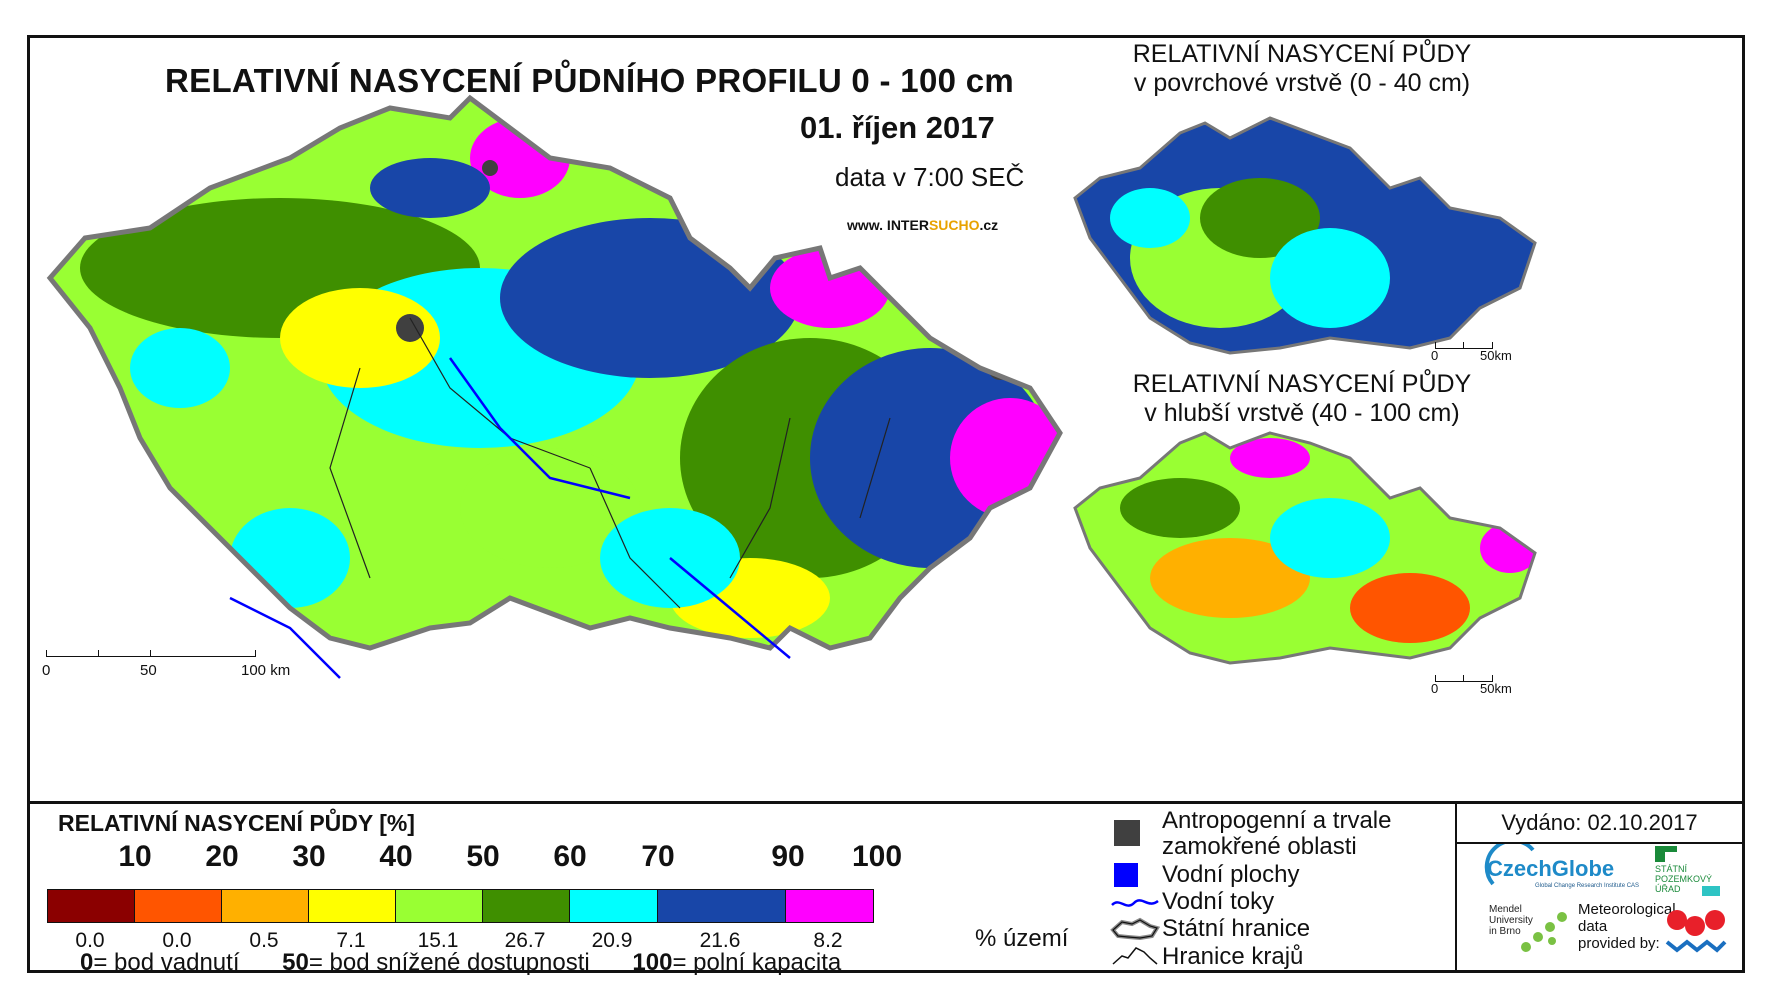 This screenshot has height=1003, width=1772. What do you see at coordinates (525, 940) in the screenshot?
I see `legend-share: 26.7` at bounding box center [525, 940].